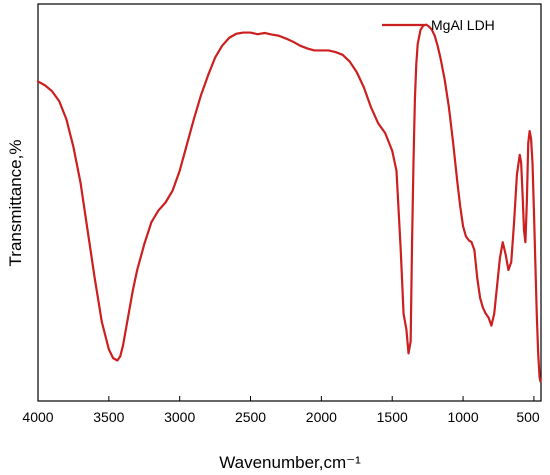  What do you see at coordinates (250, 417) in the screenshot?
I see `x-tick-label: 2500` at bounding box center [250, 417].